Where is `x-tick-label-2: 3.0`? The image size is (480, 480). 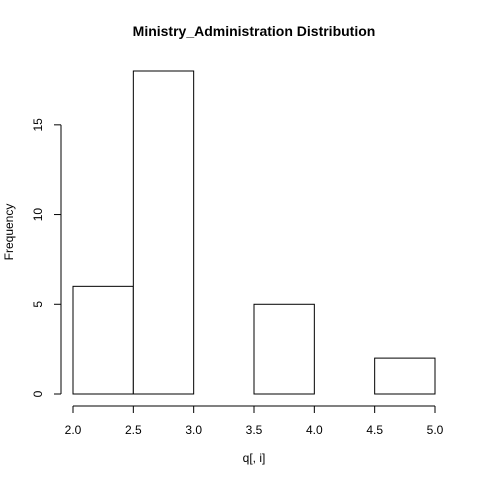
x-tick-label-2: 3.0 is located at coordinates (193, 430).